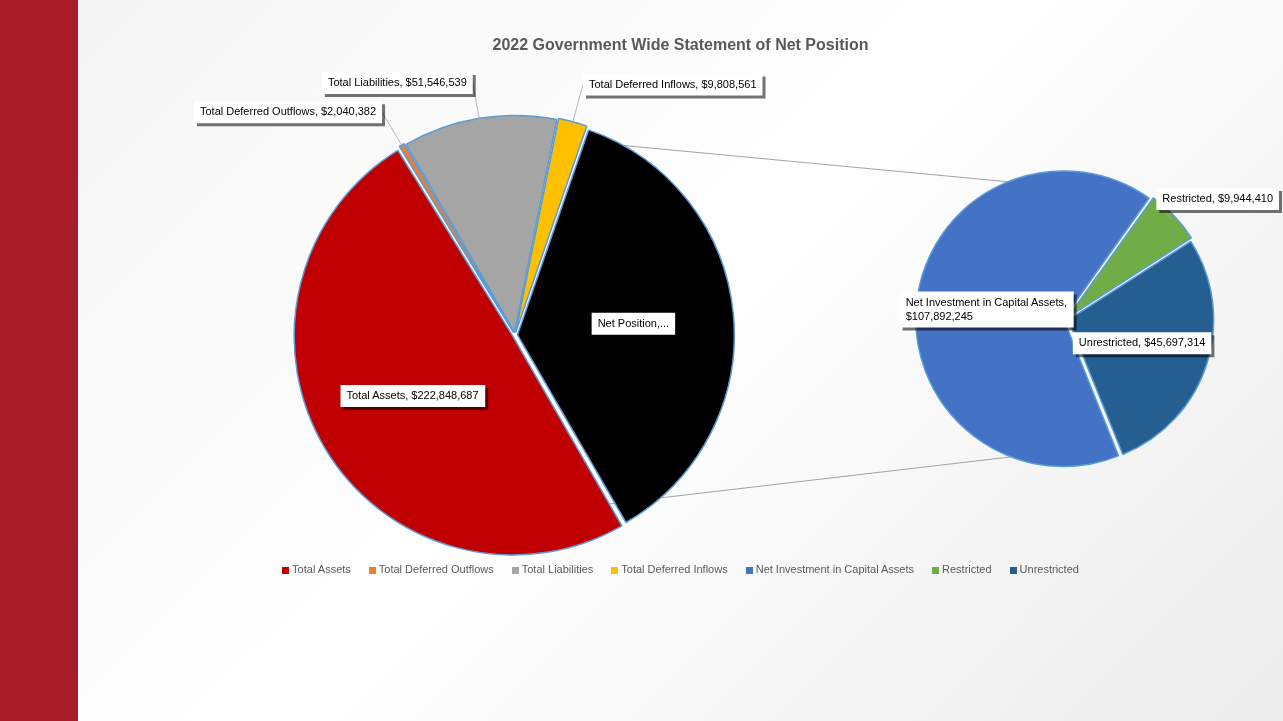  I want to click on slice-label: Total Assets, so click(321, 569).